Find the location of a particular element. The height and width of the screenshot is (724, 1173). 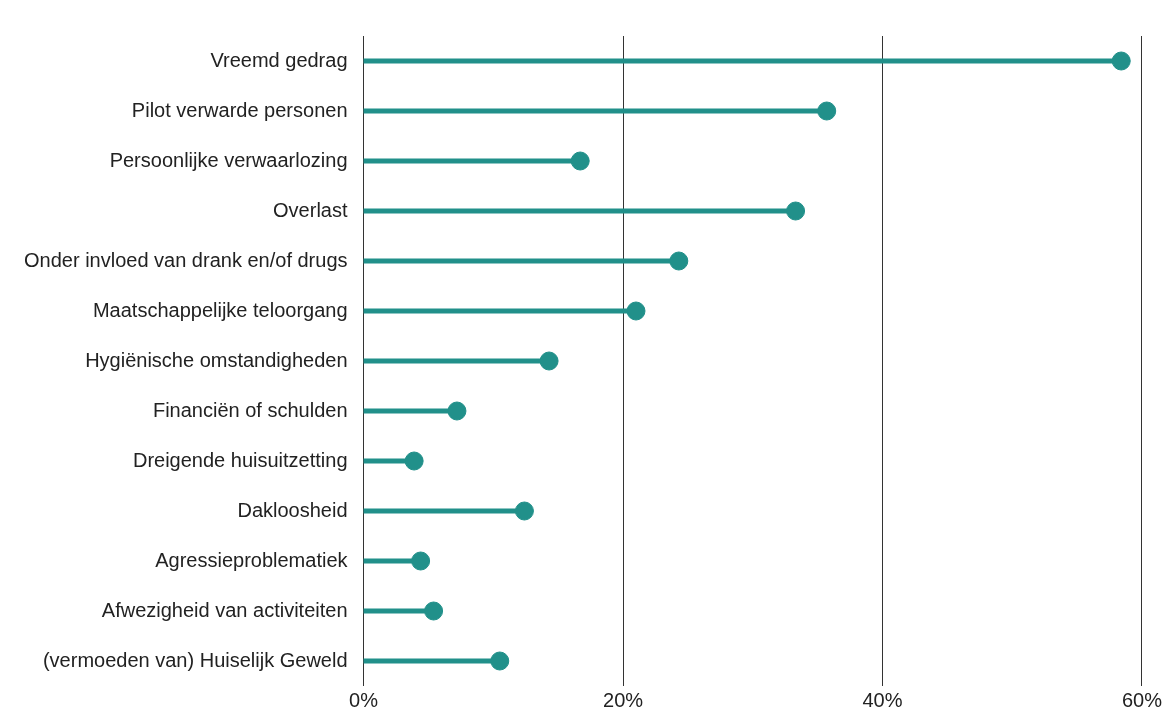

x-tick-label: 60% is located at coordinates (1142, 699).